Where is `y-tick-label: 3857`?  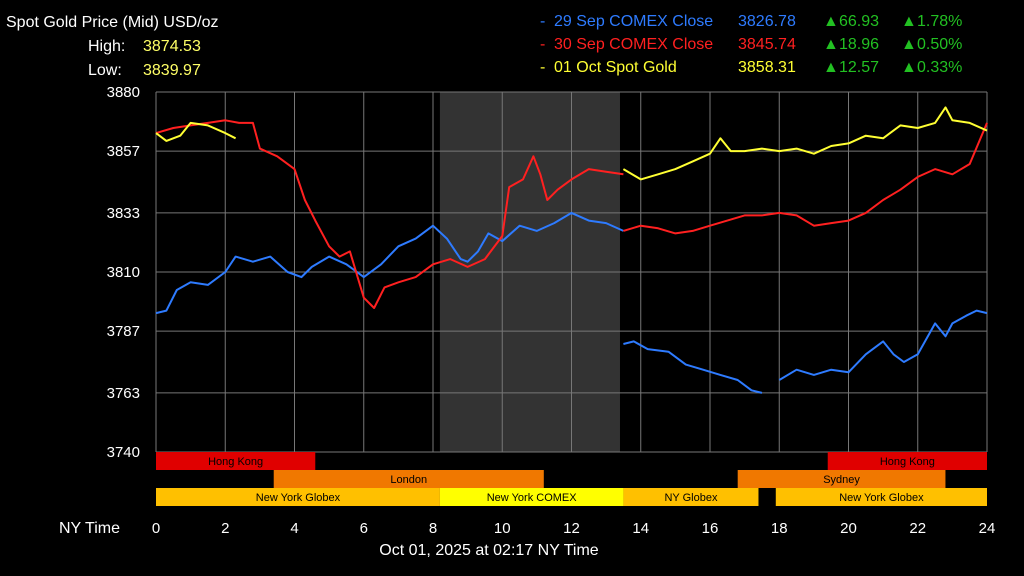
y-tick-label: 3857 is located at coordinates (123, 151).